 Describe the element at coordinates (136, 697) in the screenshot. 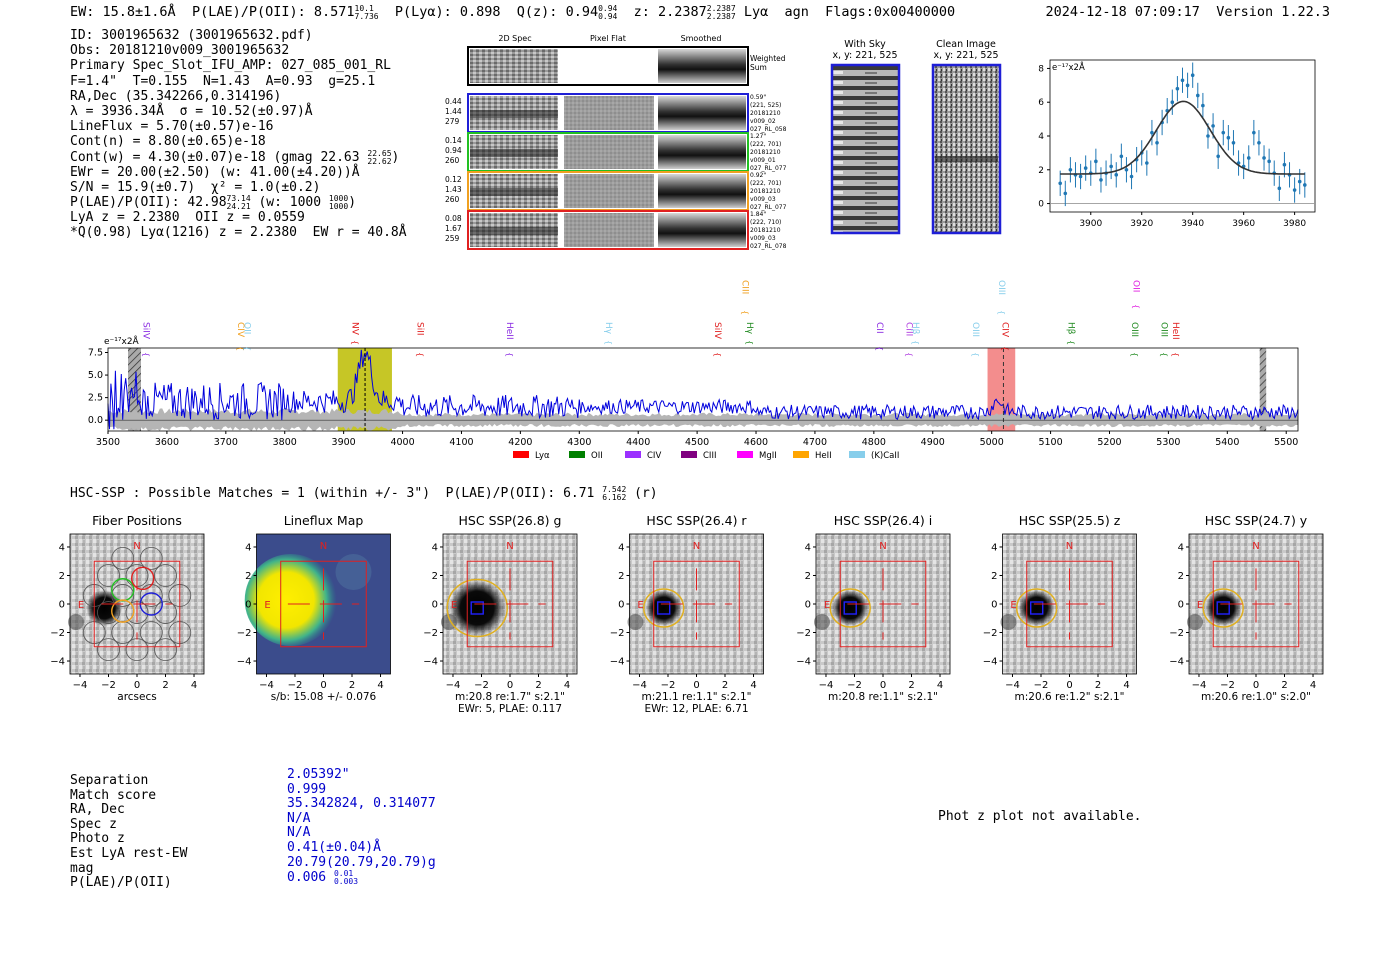

I see `hsc-caption: arcsecs` at that location.